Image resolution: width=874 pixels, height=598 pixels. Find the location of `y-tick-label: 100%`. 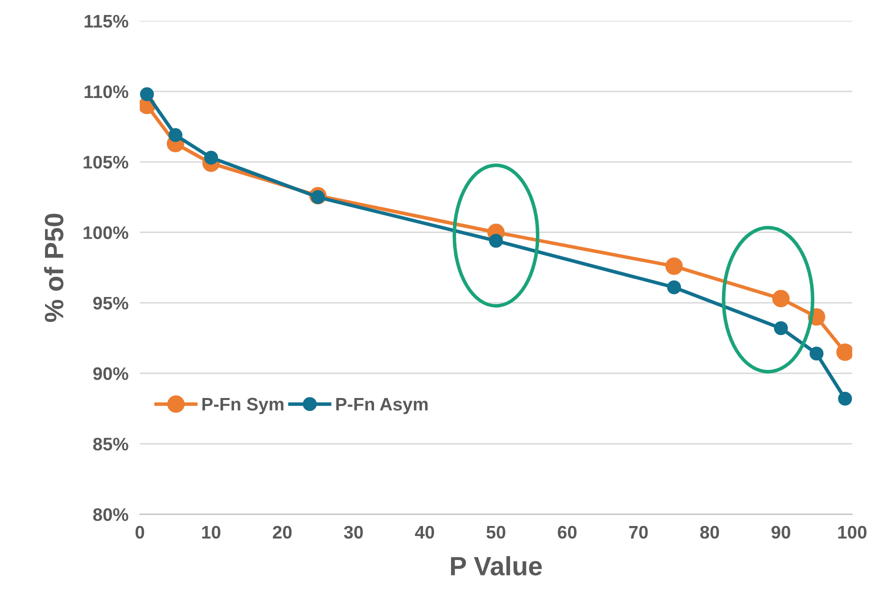

y-tick-label: 100% is located at coordinates (106, 233).